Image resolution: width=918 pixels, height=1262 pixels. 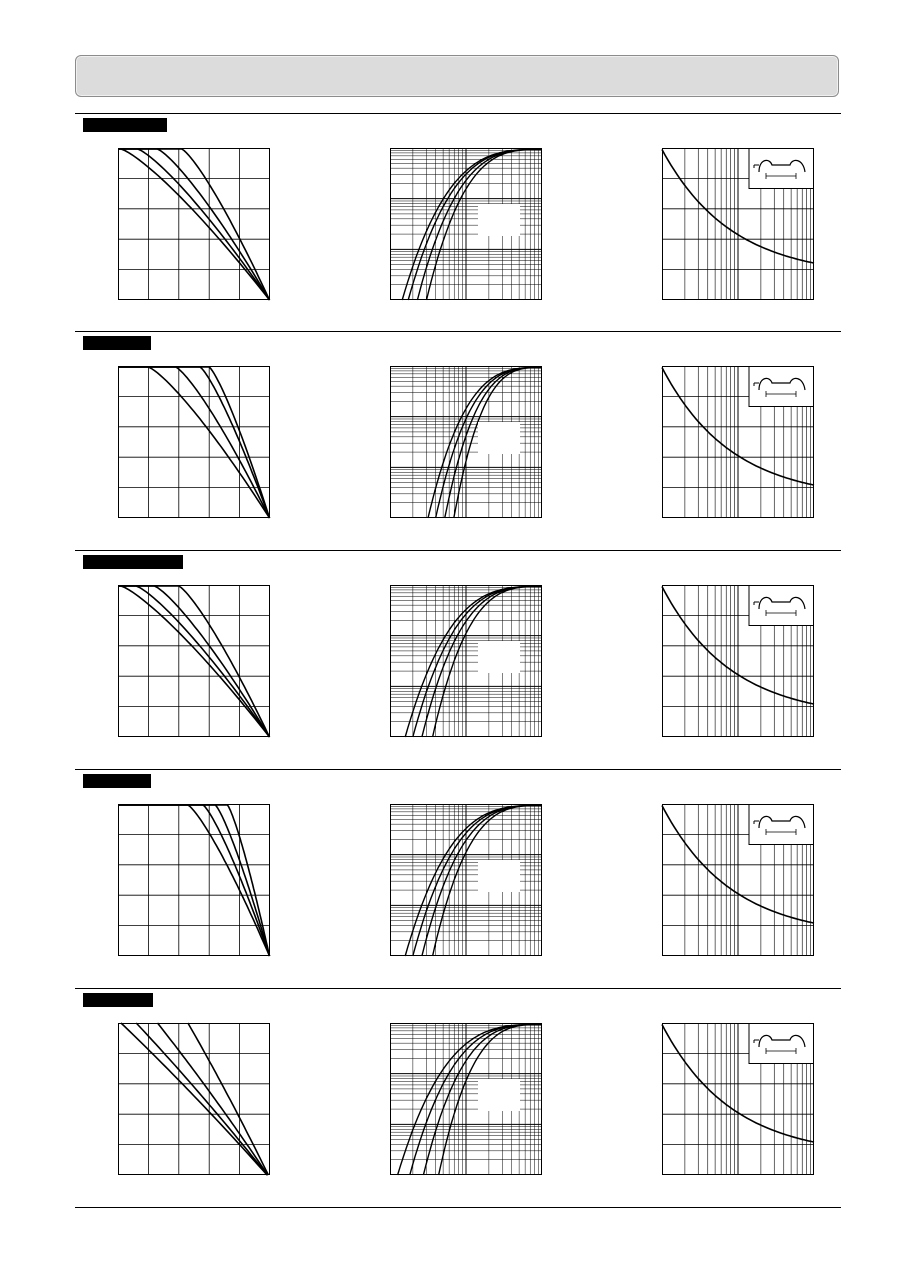 I want to click on footer-rule, so click(x=458, y=1207).